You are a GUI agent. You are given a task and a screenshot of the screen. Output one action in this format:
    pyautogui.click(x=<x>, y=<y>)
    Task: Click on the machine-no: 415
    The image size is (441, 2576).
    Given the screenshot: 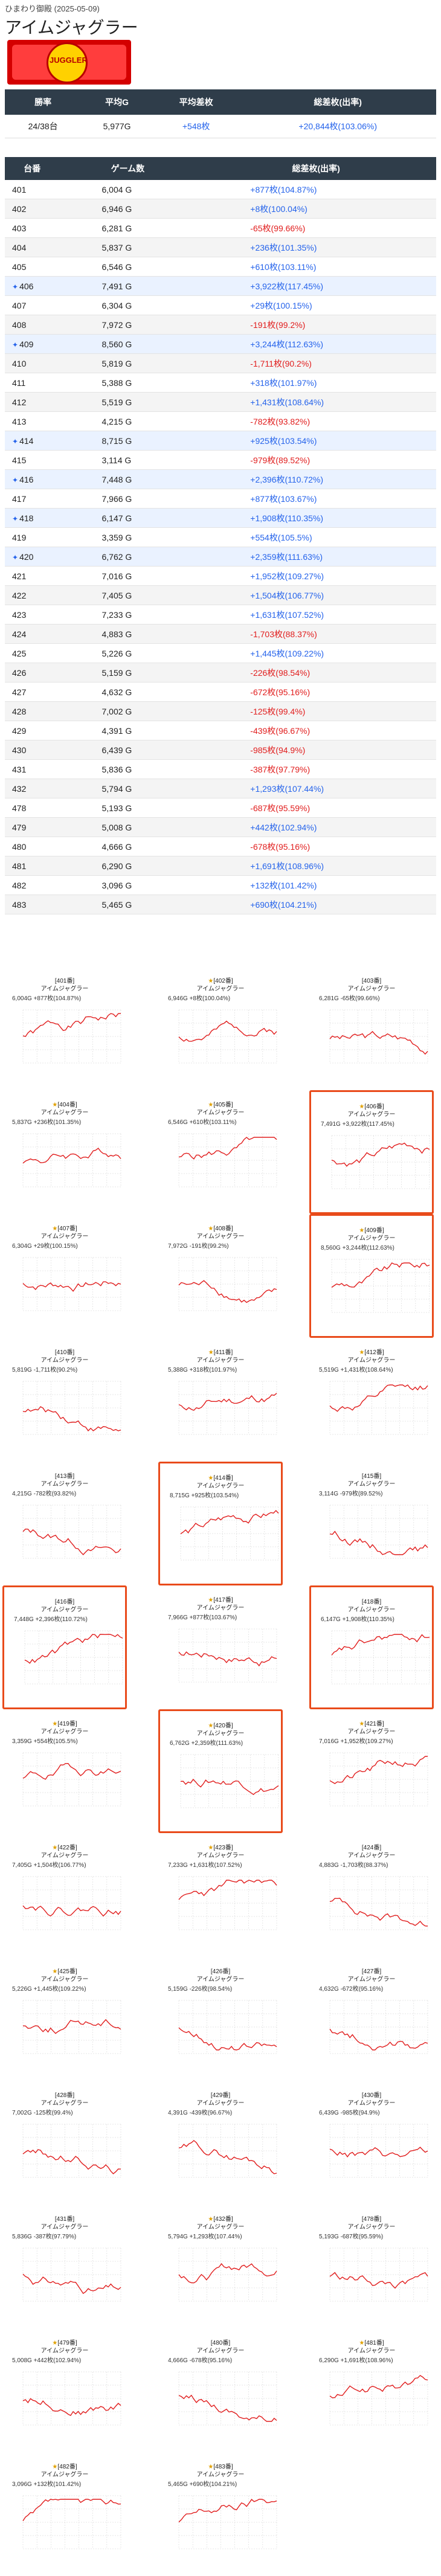 What is the action you would take?
    pyautogui.click(x=32, y=460)
    